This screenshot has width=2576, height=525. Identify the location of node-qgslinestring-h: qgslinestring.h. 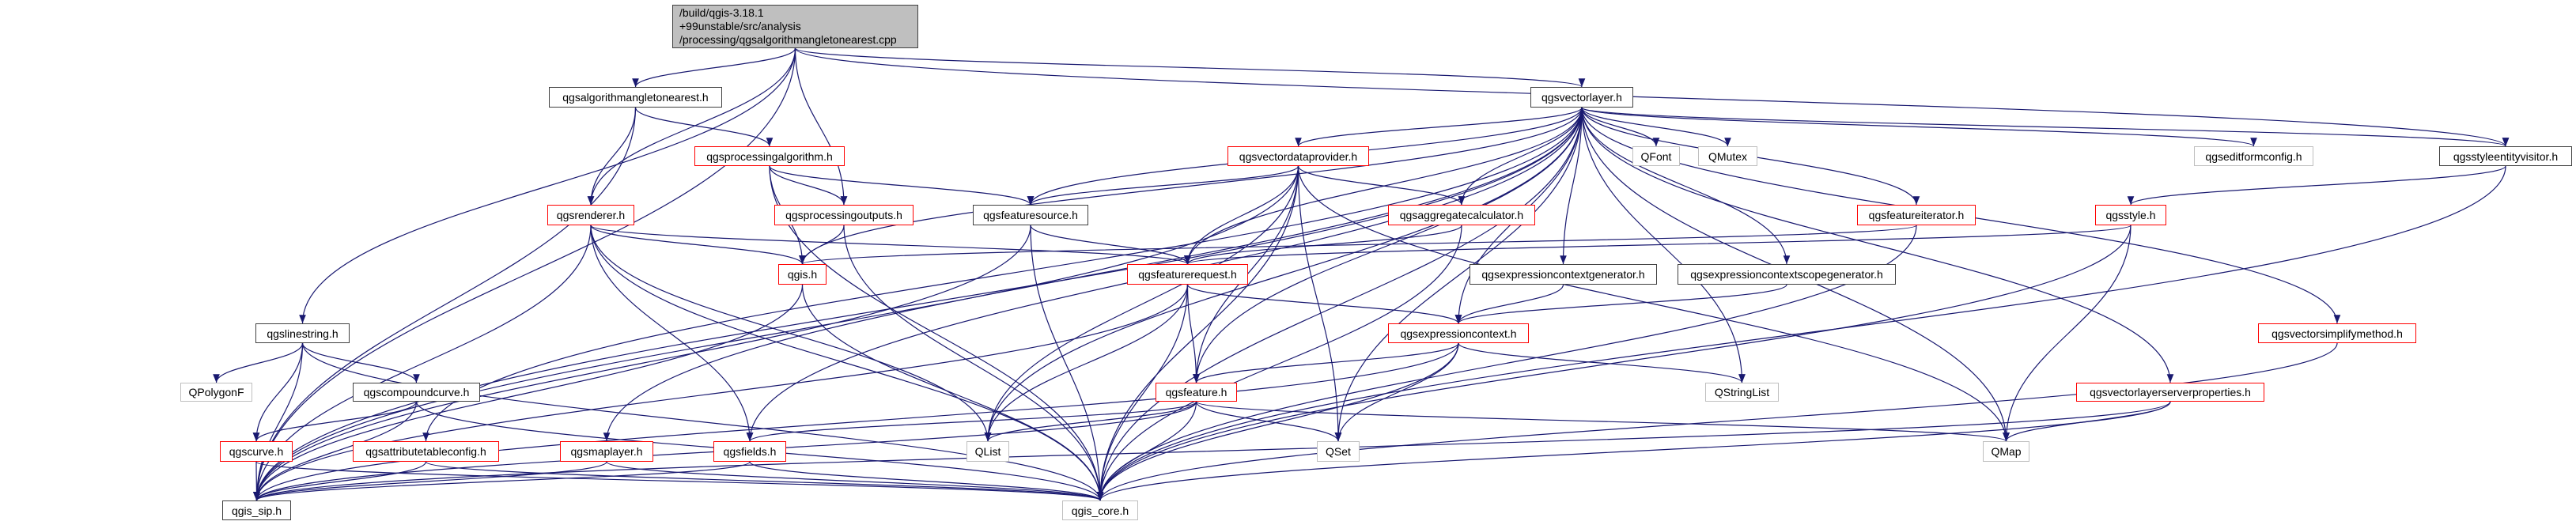
(303, 333).